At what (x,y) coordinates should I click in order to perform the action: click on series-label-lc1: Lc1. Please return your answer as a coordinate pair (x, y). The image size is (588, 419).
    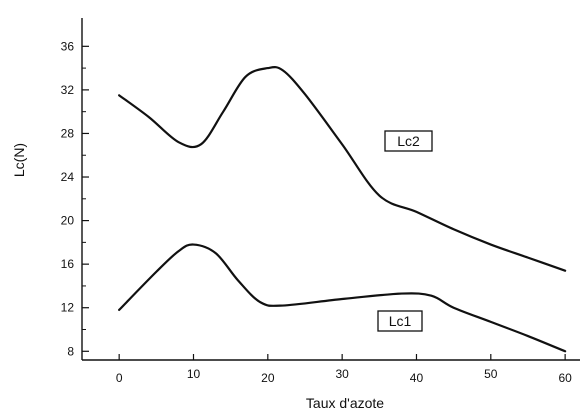
    Looking at the image, I should click on (400, 321).